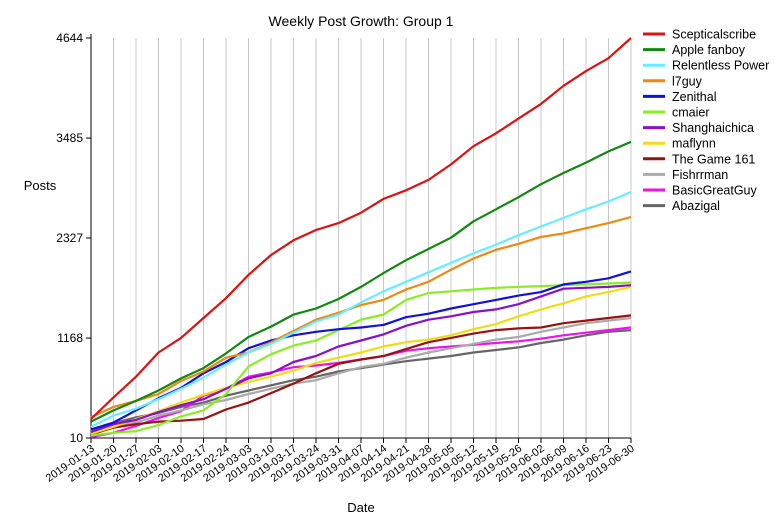  What do you see at coordinates (694, 97) in the screenshot?
I see `legend-label-zenithal: Zenithal` at bounding box center [694, 97].